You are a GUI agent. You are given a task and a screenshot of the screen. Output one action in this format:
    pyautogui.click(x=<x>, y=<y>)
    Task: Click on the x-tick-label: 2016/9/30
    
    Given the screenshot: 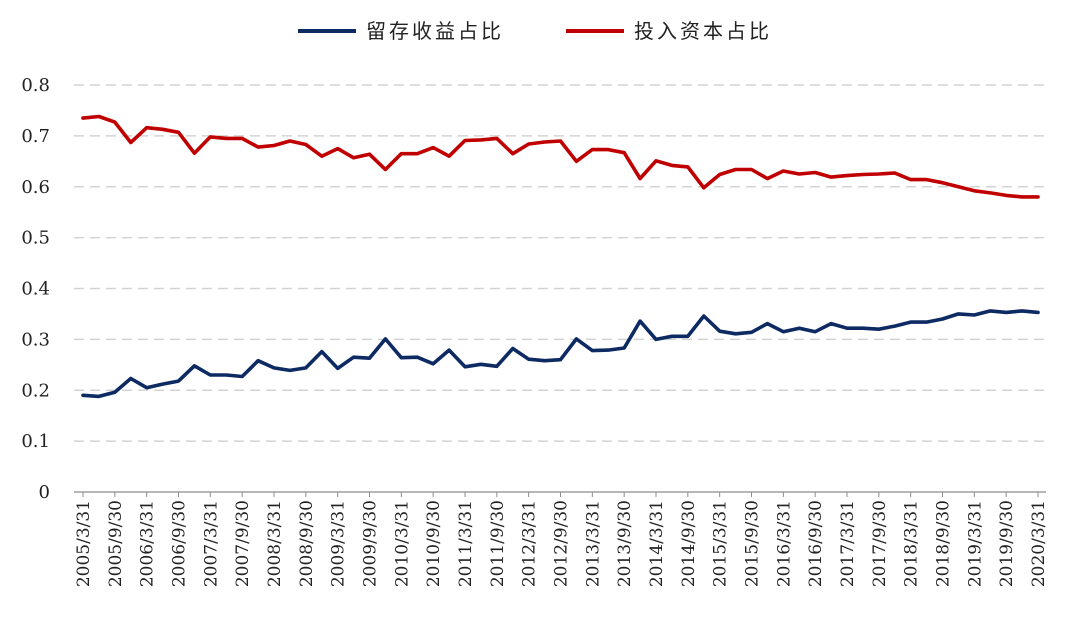 What is the action you would take?
    pyautogui.click(x=816, y=543)
    